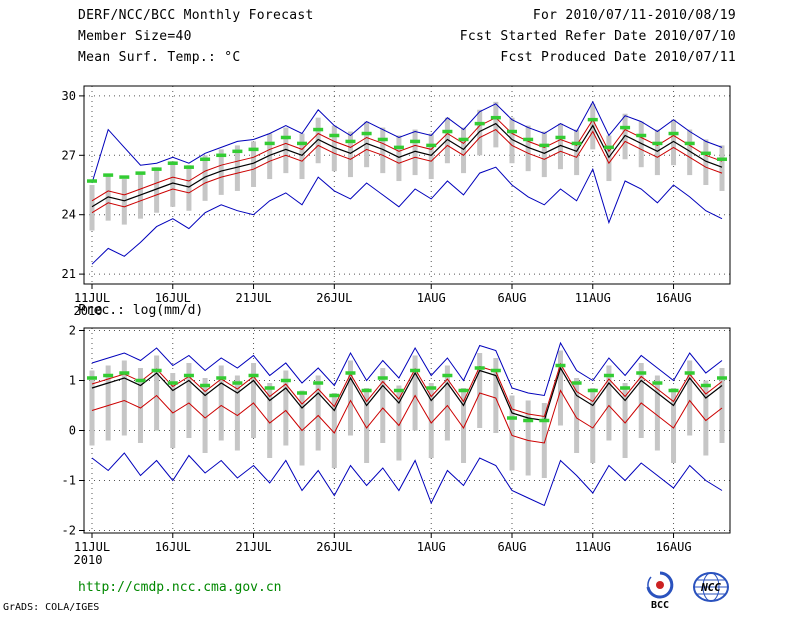 This screenshot has width=800, height=618. What do you see at coordinates (69, 531) in the screenshot?
I see `svg-text: -2` at bounding box center [69, 531].